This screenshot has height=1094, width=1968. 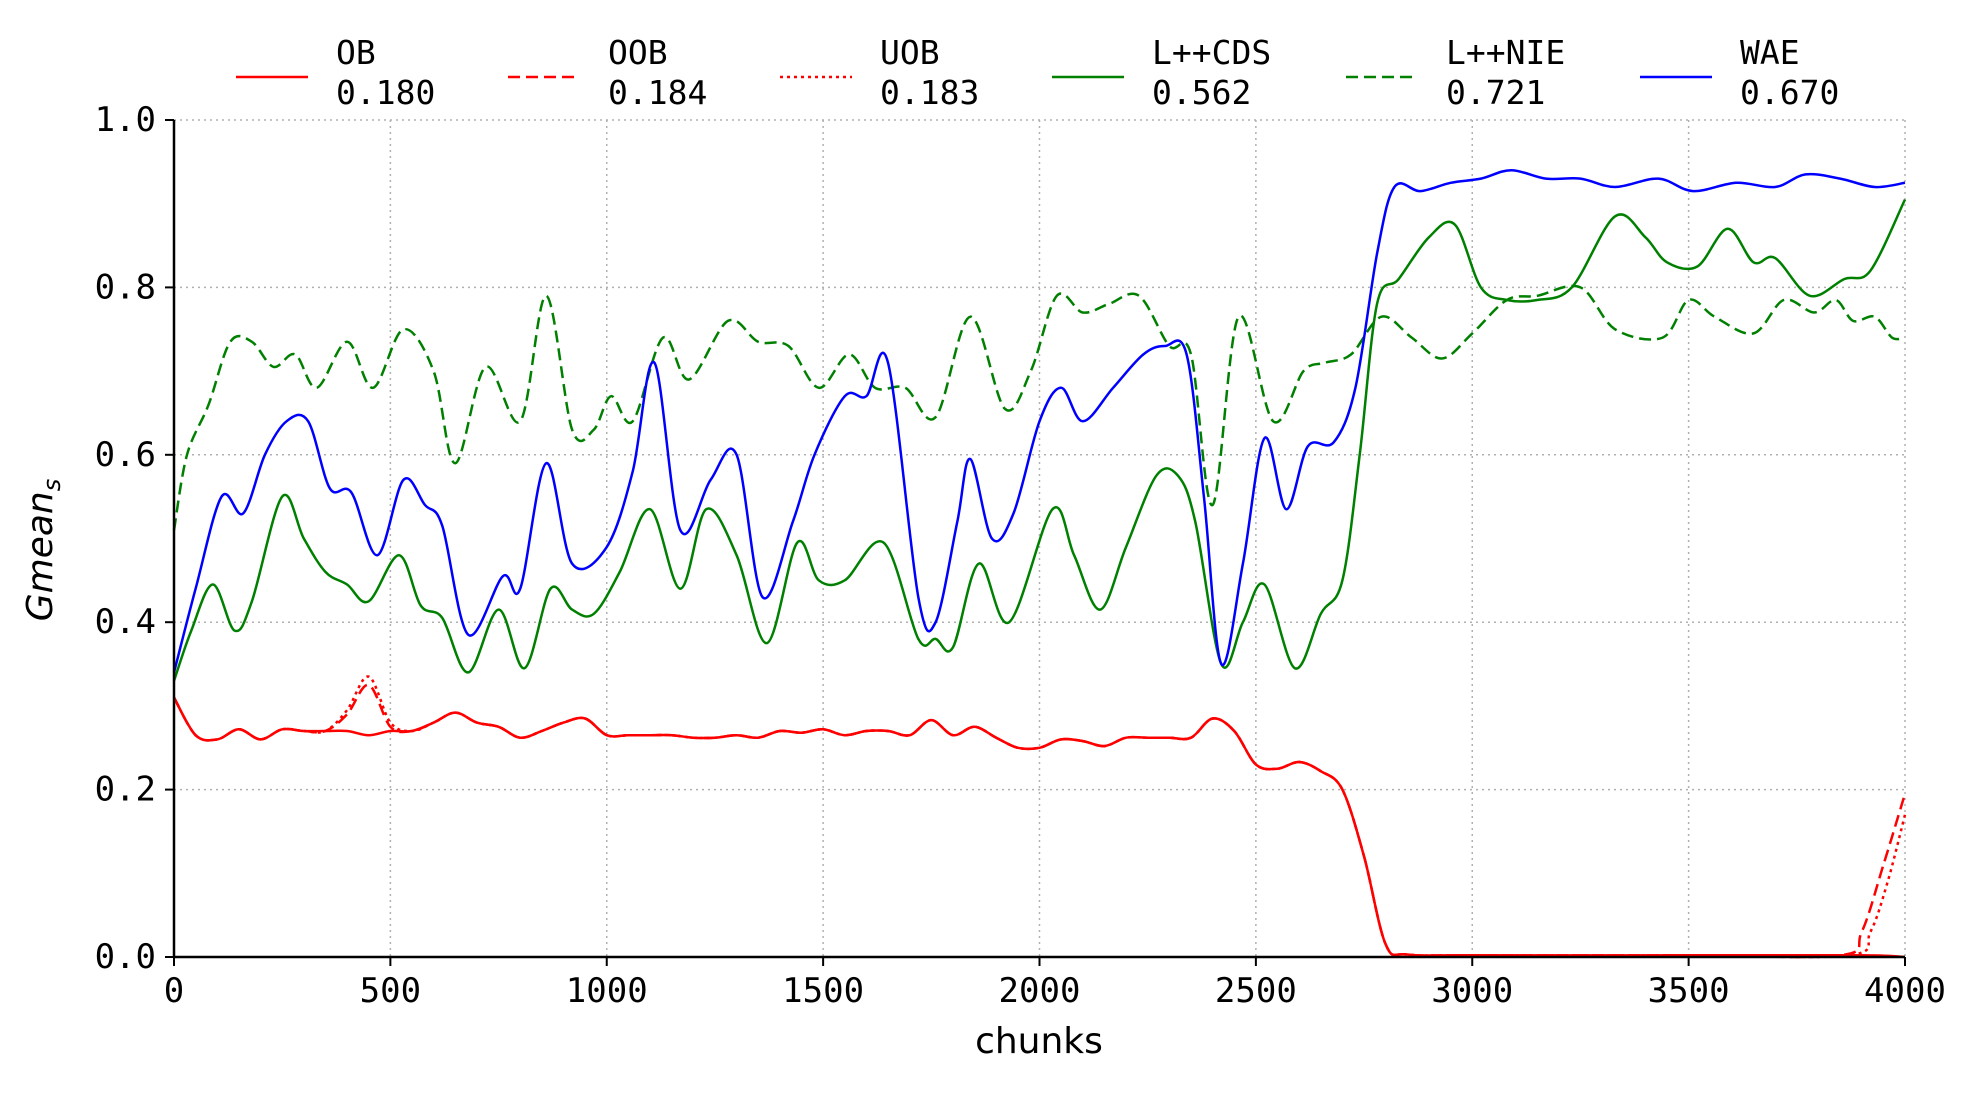 I want to click on y-tick-label-5: 1.0, so click(x=125, y=120).